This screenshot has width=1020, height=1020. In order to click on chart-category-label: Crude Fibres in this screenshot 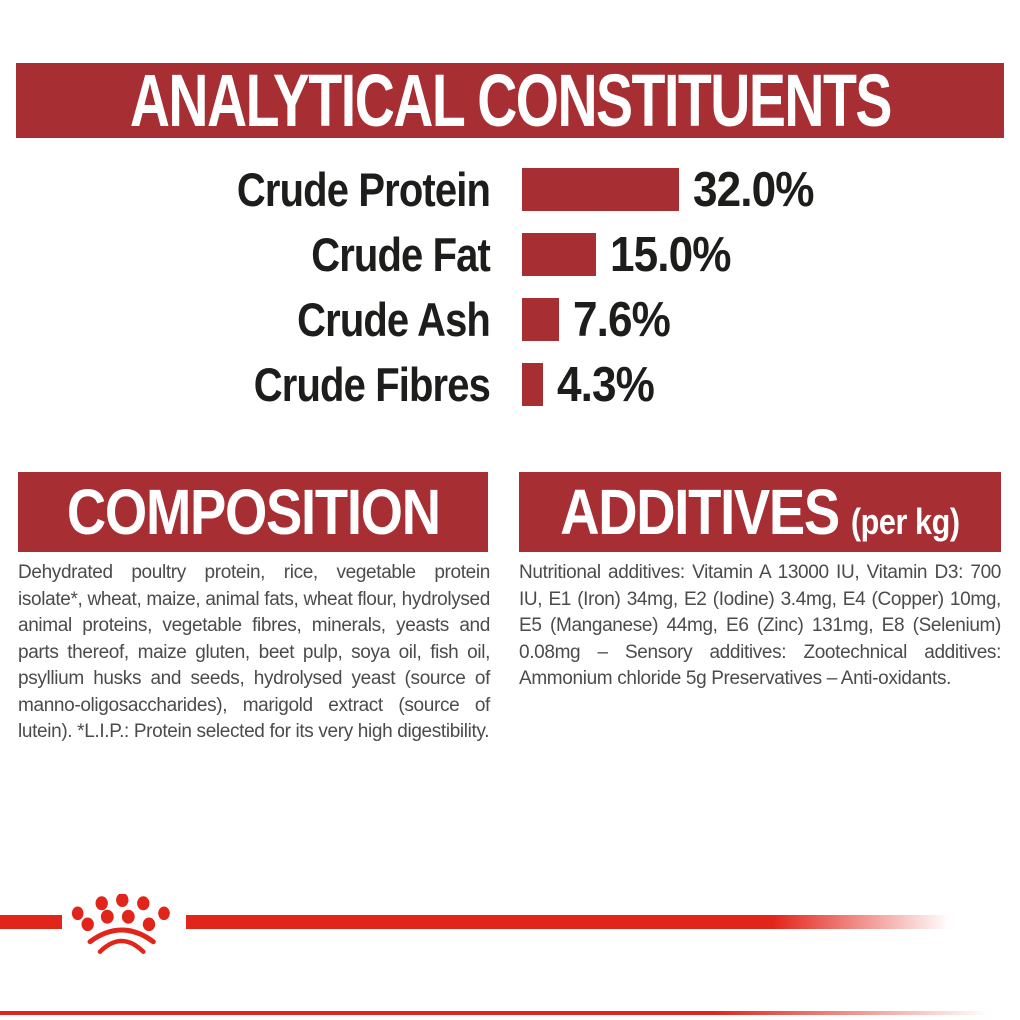, I will do `click(372, 384)`.